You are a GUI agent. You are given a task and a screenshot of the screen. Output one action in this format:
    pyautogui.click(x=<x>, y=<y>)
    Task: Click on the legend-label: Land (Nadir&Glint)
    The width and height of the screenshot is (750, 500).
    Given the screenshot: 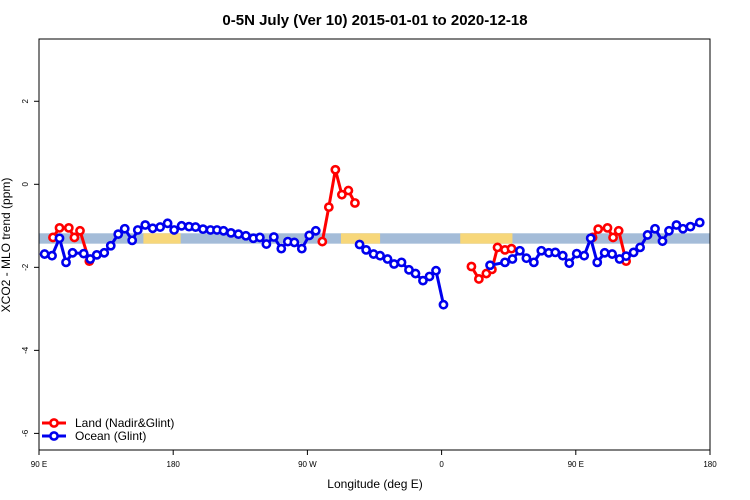 What is the action you would take?
    pyautogui.click(x=124, y=423)
    